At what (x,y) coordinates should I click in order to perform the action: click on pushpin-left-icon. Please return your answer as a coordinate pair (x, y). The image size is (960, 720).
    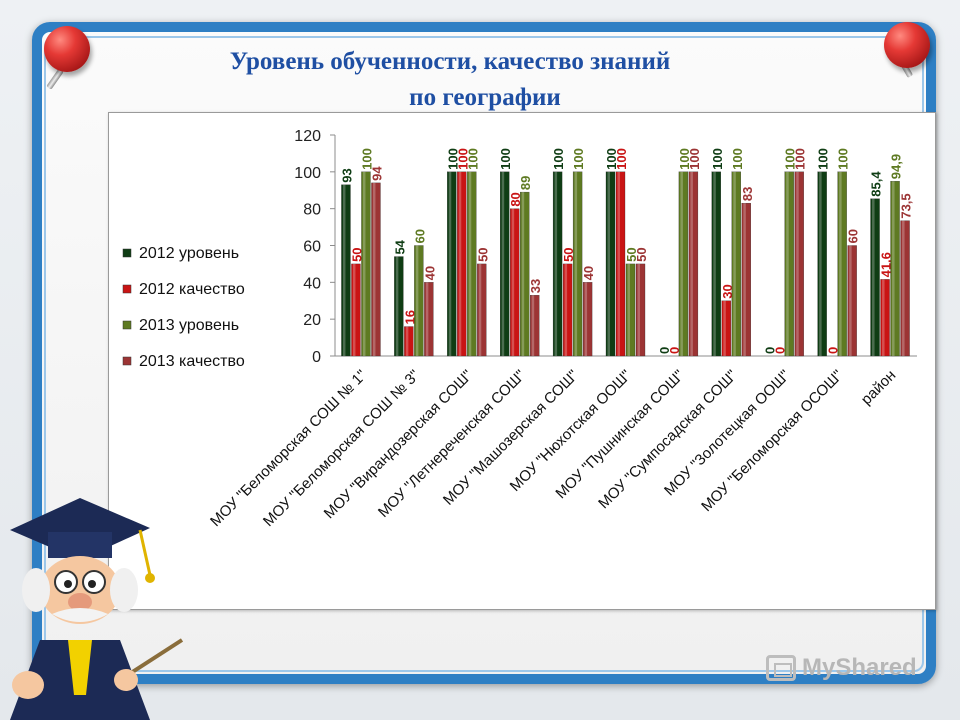
    Looking at the image, I should click on (67, 49).